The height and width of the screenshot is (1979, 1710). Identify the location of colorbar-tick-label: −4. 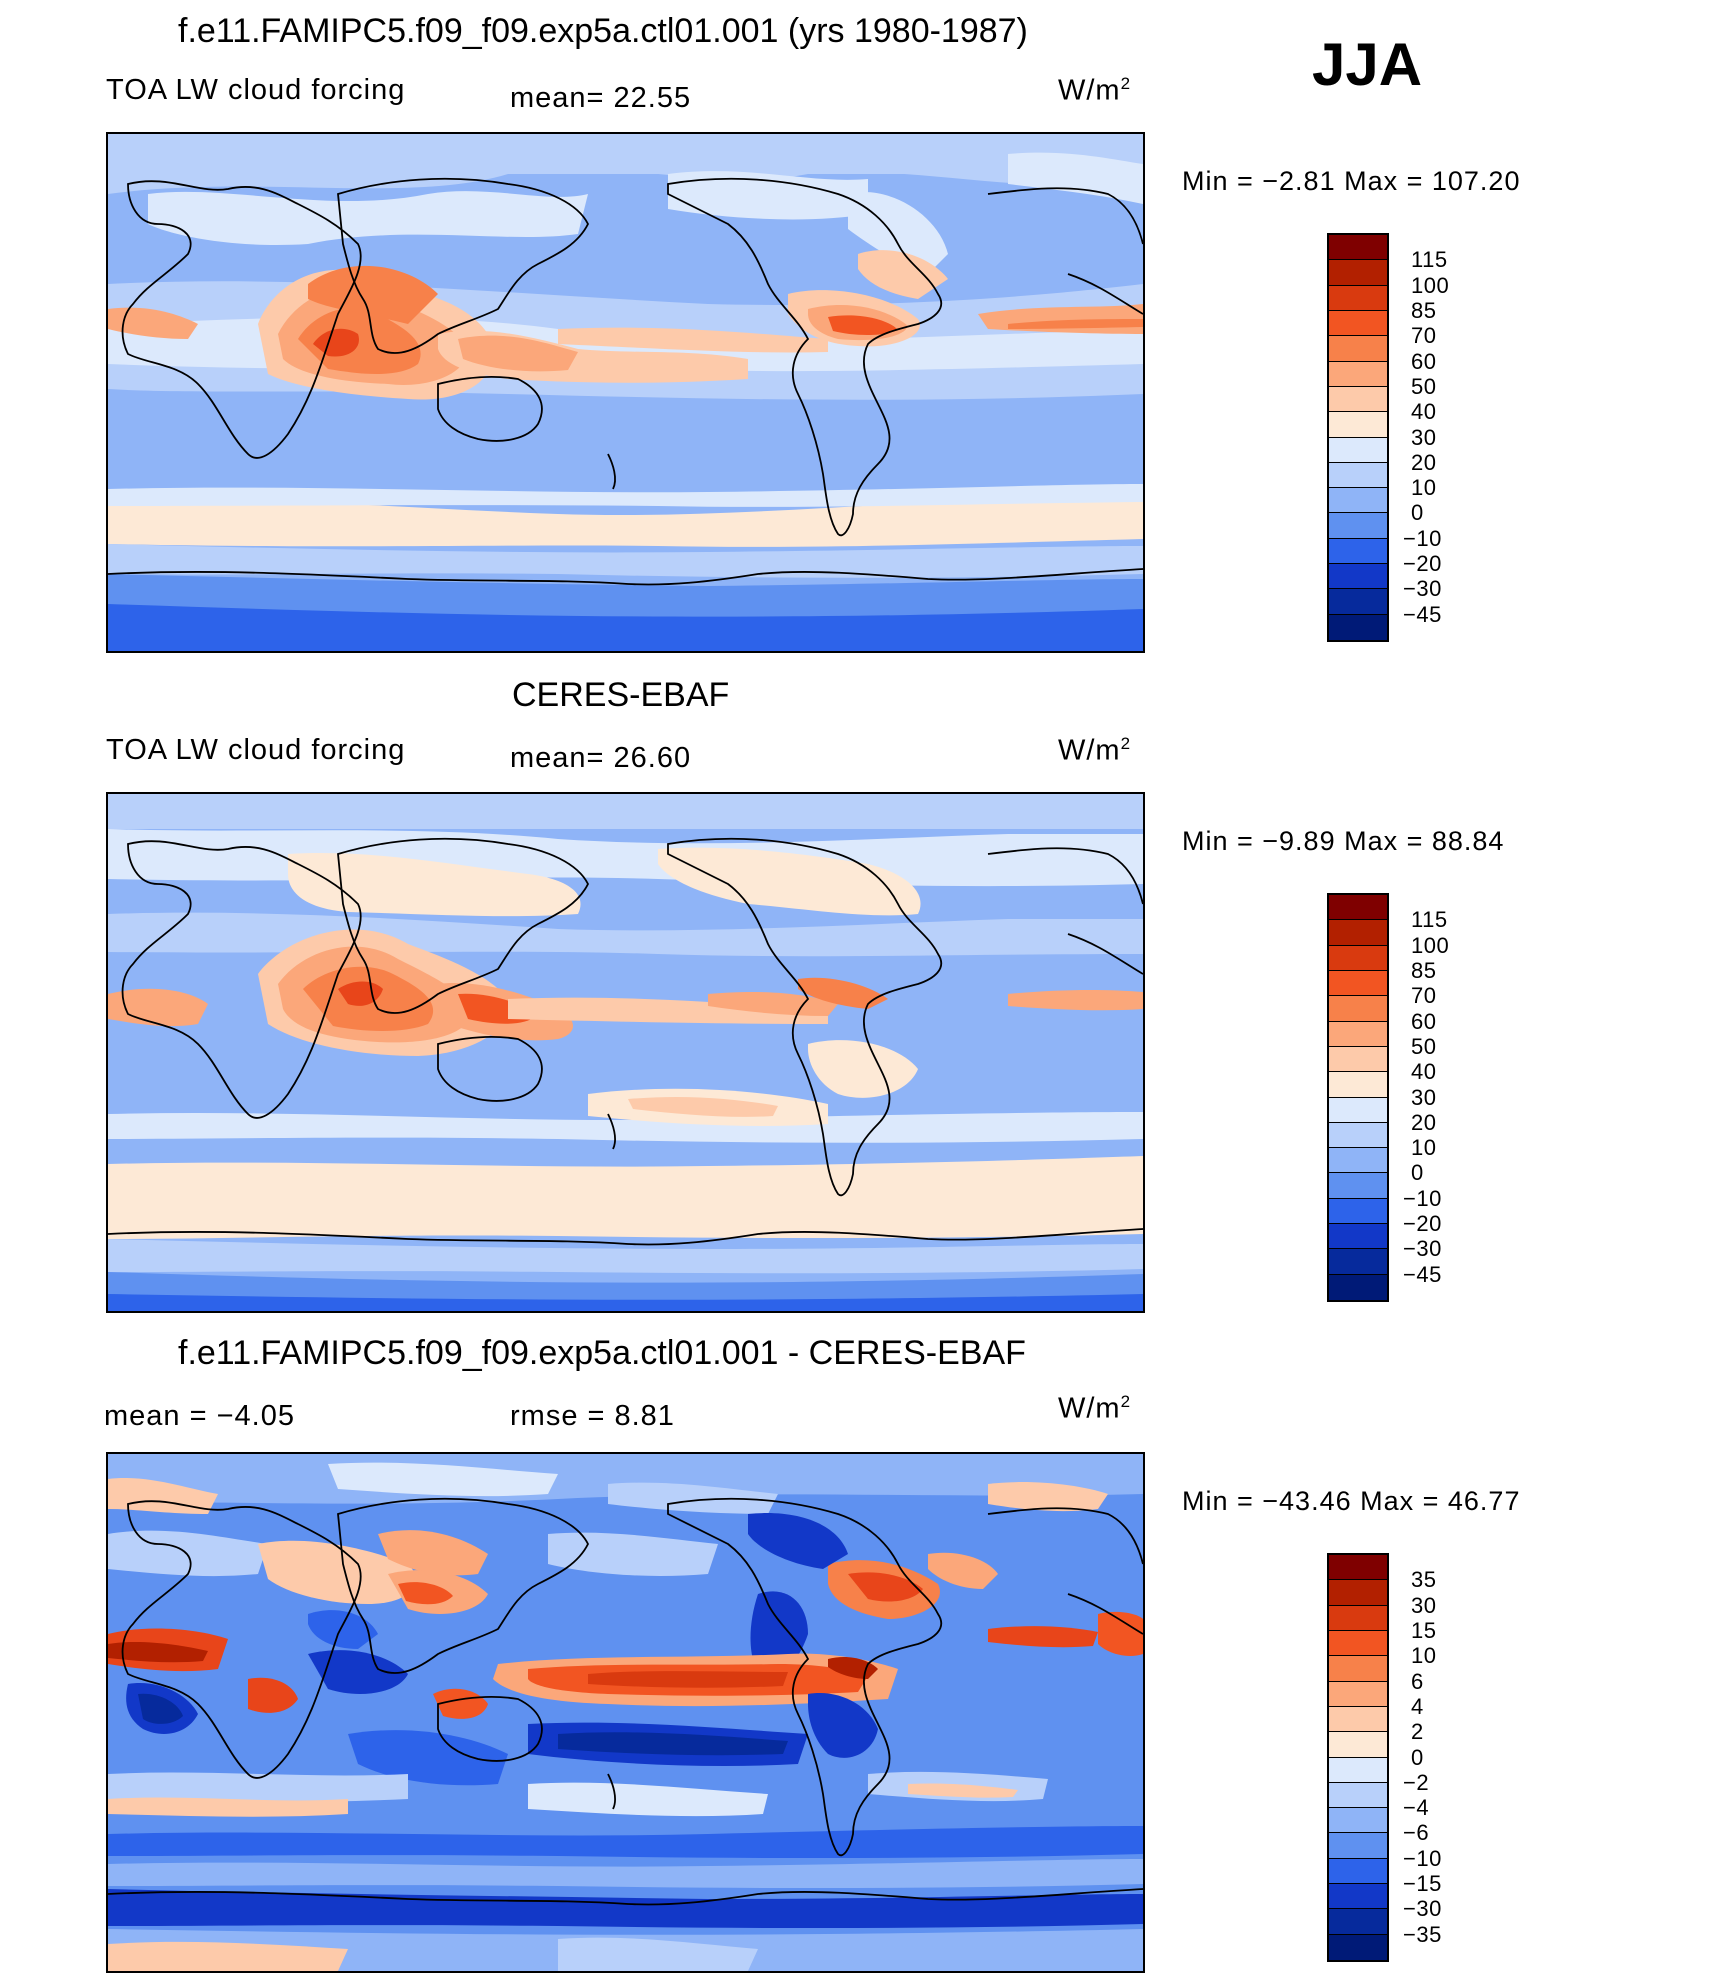
(1416, 1808).